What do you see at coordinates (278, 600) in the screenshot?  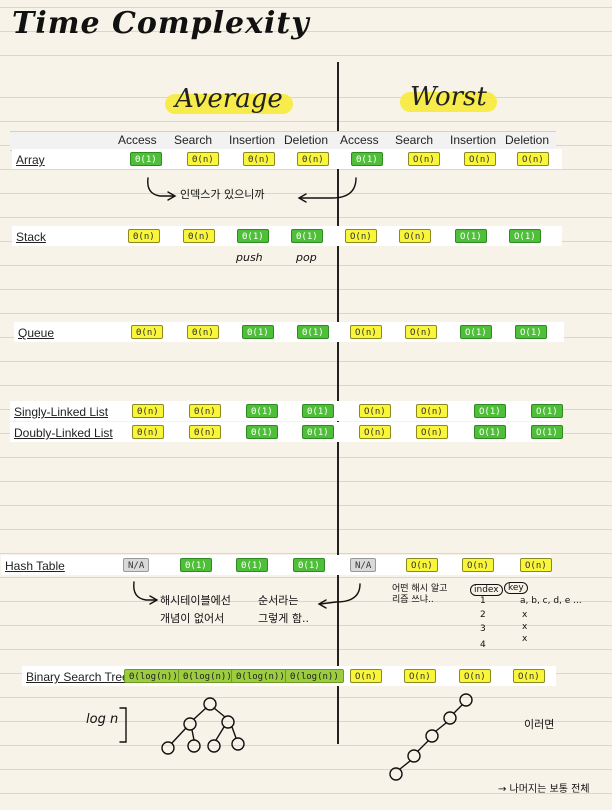 I see `hash-note-3: 순서라는` at bounding box center [278, 600].